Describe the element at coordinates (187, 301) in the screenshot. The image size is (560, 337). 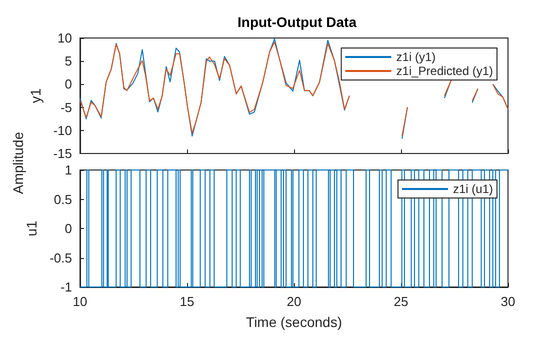
I see `x-tick-label: 15` at that location.